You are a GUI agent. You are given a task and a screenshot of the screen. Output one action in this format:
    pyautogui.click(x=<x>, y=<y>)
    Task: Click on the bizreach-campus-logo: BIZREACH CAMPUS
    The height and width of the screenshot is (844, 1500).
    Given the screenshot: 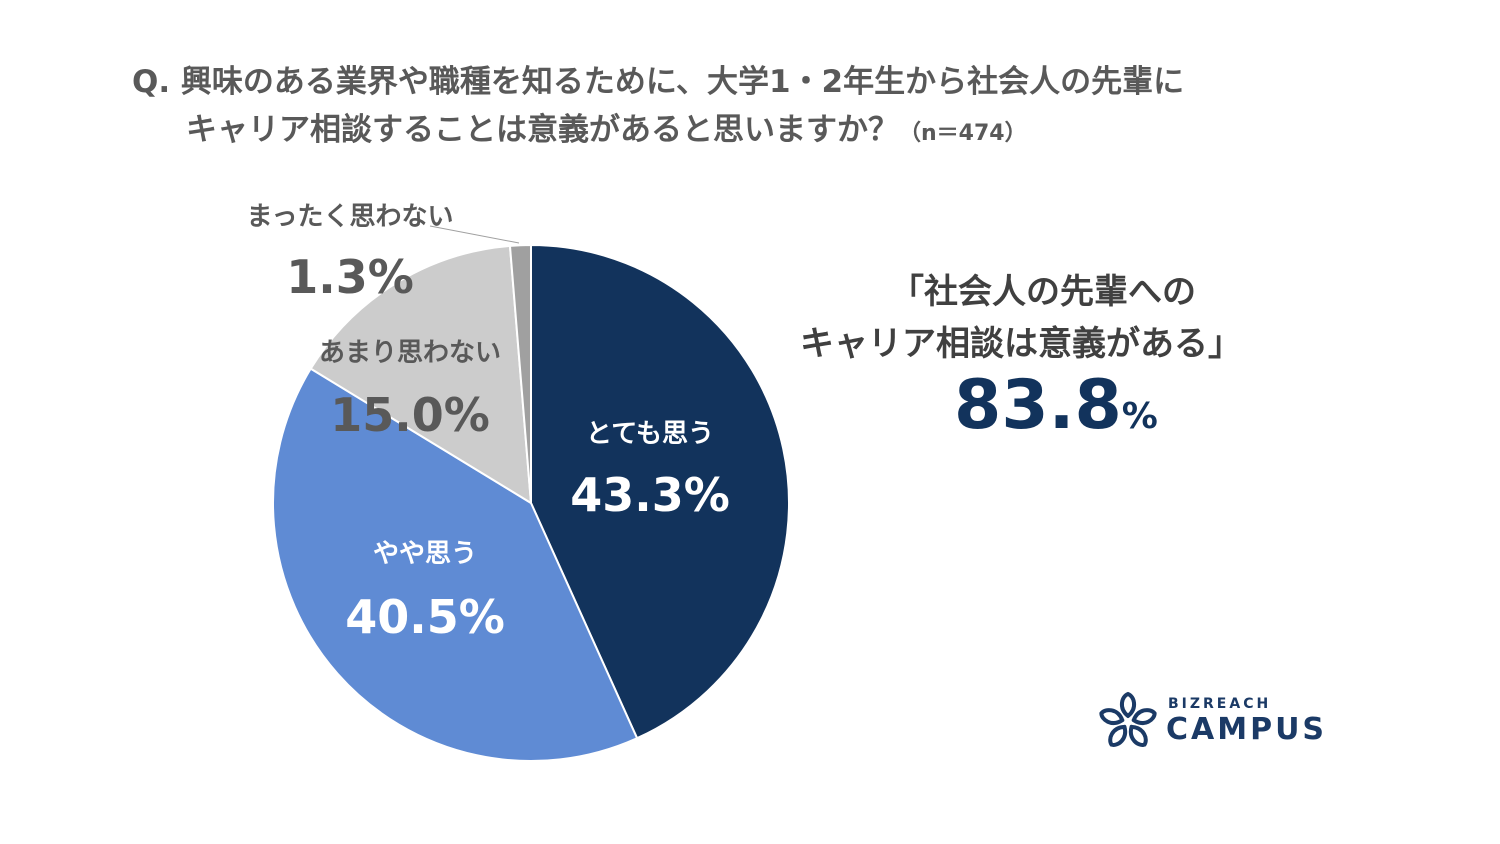 What is the action you would take?
    pyautogui.click(x=1211, y=720)
    